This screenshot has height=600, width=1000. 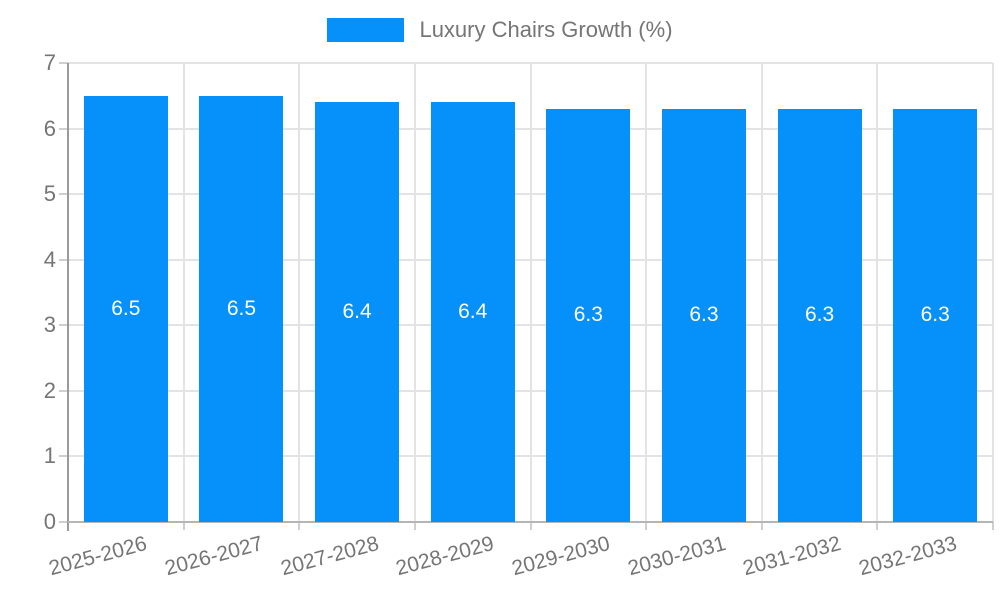 I want to click on y-axis-line, so click(x=68, y=297).